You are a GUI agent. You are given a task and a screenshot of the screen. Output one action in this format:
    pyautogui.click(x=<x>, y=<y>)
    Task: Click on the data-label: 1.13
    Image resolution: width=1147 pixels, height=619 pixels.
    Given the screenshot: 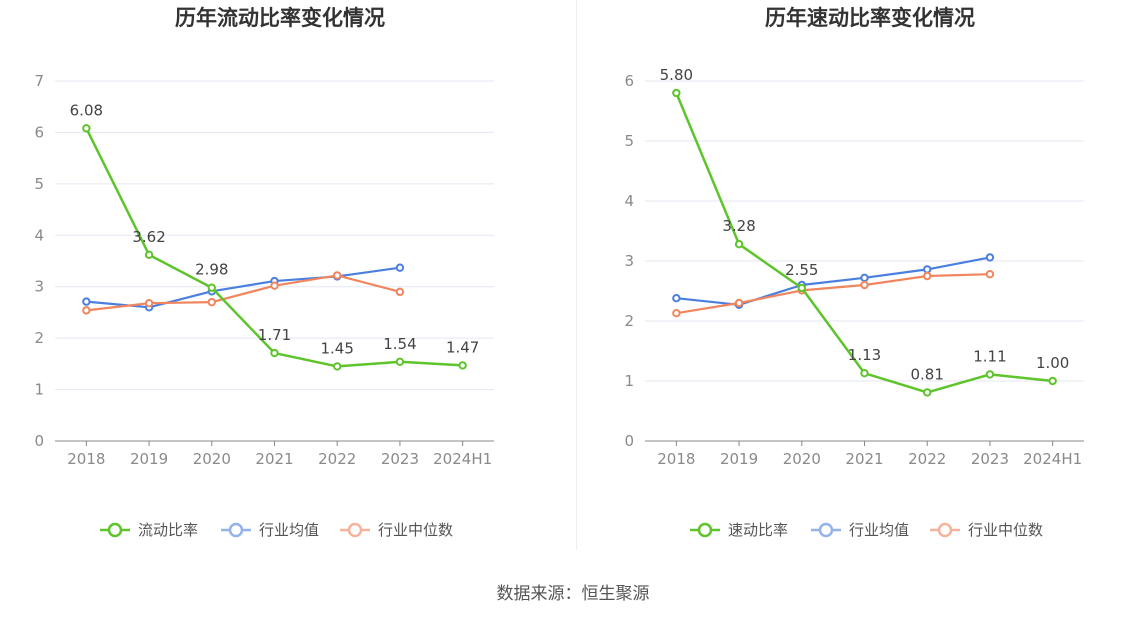 What is the action you would take?
    pyautogui.click(x=864, y=355)
    